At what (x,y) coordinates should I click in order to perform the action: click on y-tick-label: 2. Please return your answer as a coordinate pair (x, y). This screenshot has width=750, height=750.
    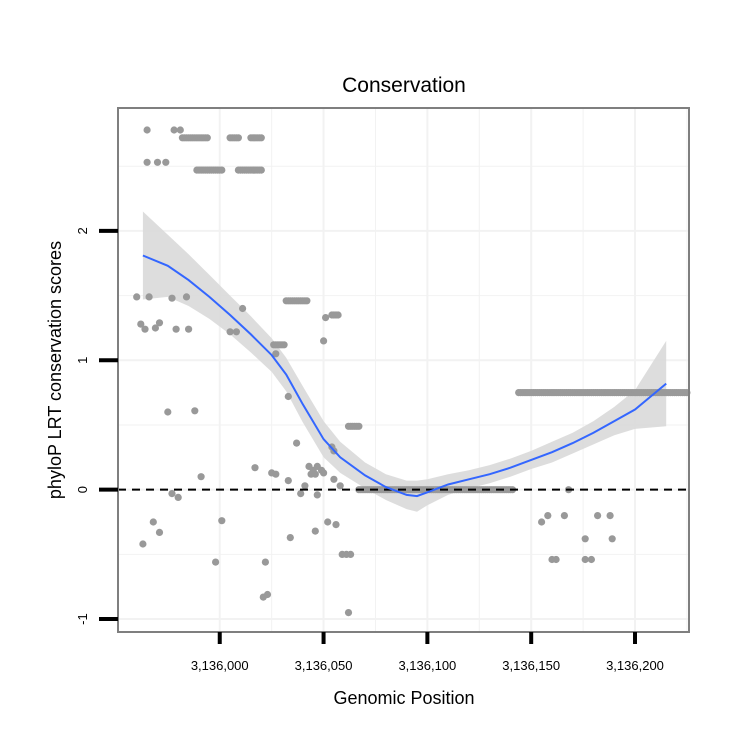
    Looking at the image, I should click on (82, 230).